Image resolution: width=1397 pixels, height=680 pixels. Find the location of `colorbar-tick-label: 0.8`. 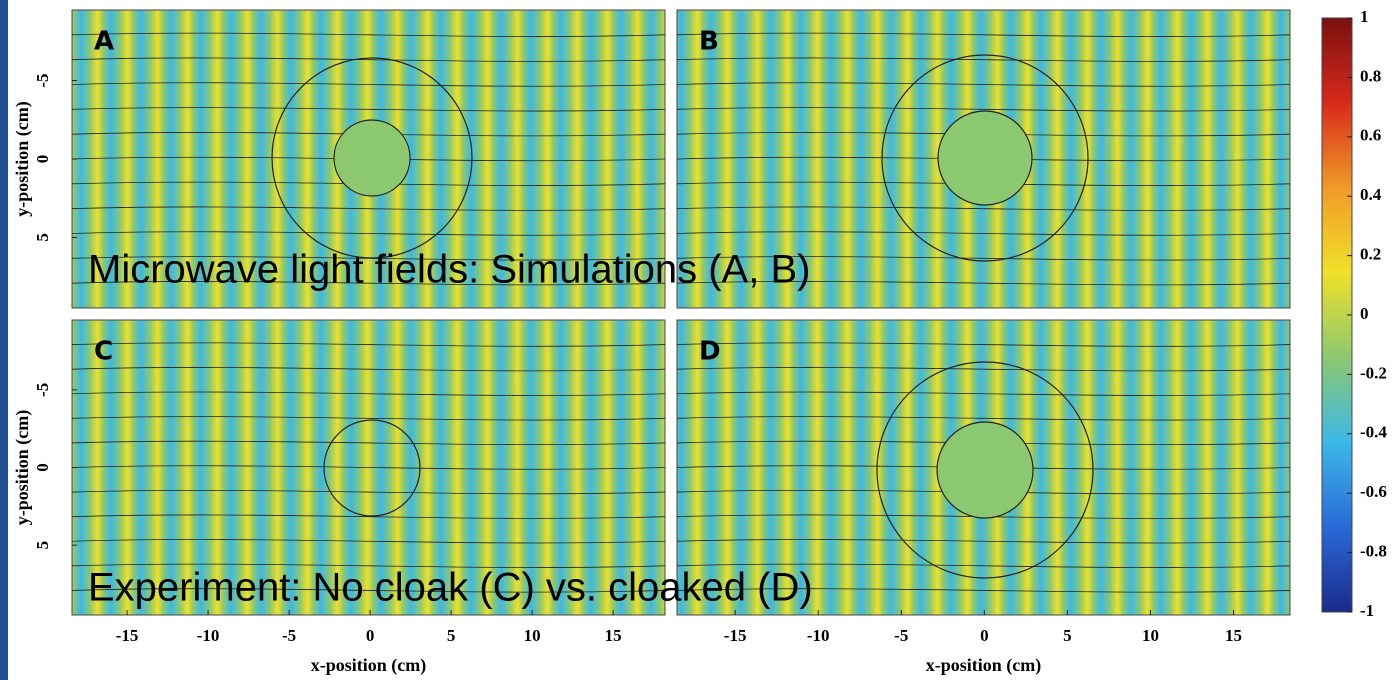

colorbar-tick-label: 0.8 is located at coordinates (1370, 75).